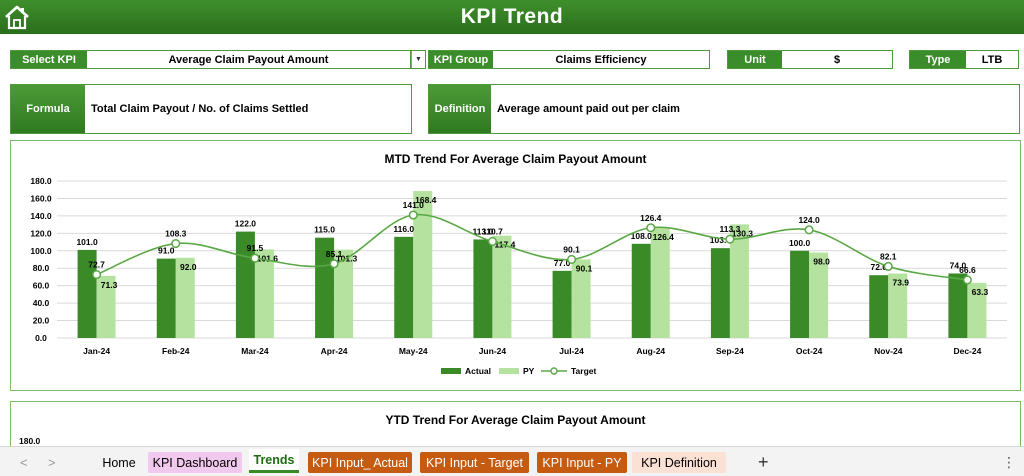  I want to click on data-label-actual: 74.0, so click(958, 265).